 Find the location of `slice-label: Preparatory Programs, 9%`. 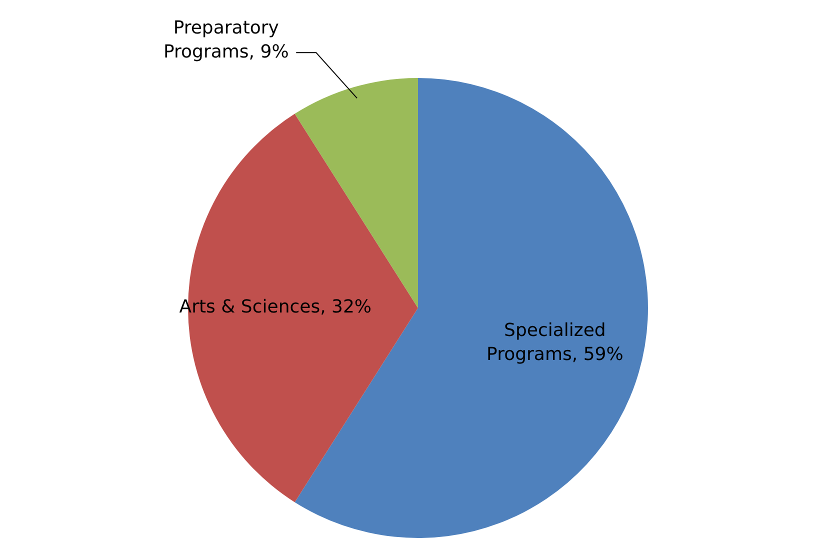

slice-label: Preparatory Programs, 9% is located at coordinates (226, 39).